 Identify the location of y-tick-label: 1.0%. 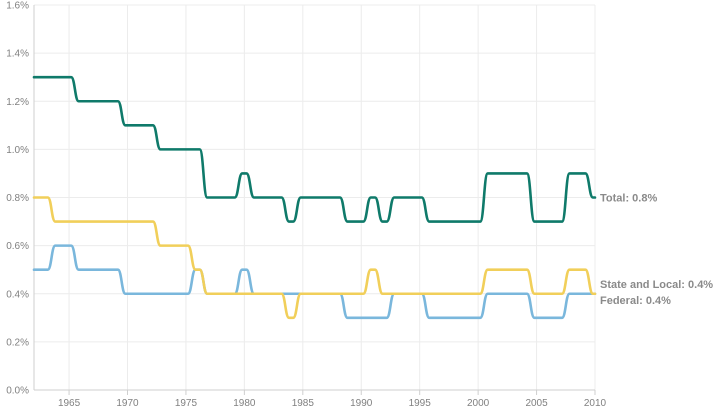
(17, 150).